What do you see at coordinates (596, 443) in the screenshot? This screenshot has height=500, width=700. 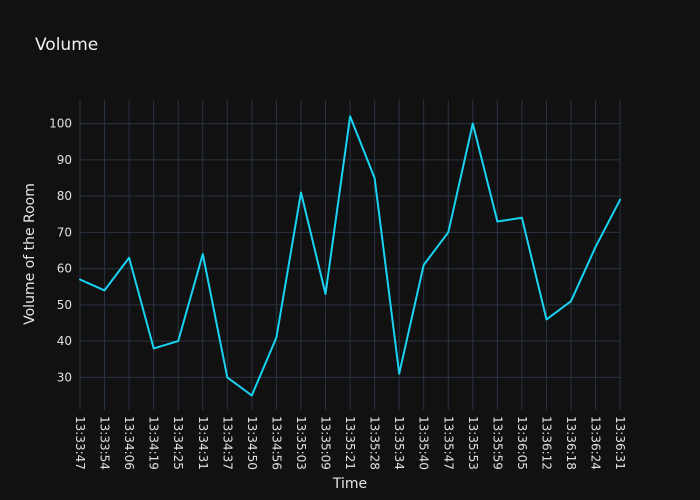 I see `x-tick-label: 13:36:24` at bounding box center [596, 443].